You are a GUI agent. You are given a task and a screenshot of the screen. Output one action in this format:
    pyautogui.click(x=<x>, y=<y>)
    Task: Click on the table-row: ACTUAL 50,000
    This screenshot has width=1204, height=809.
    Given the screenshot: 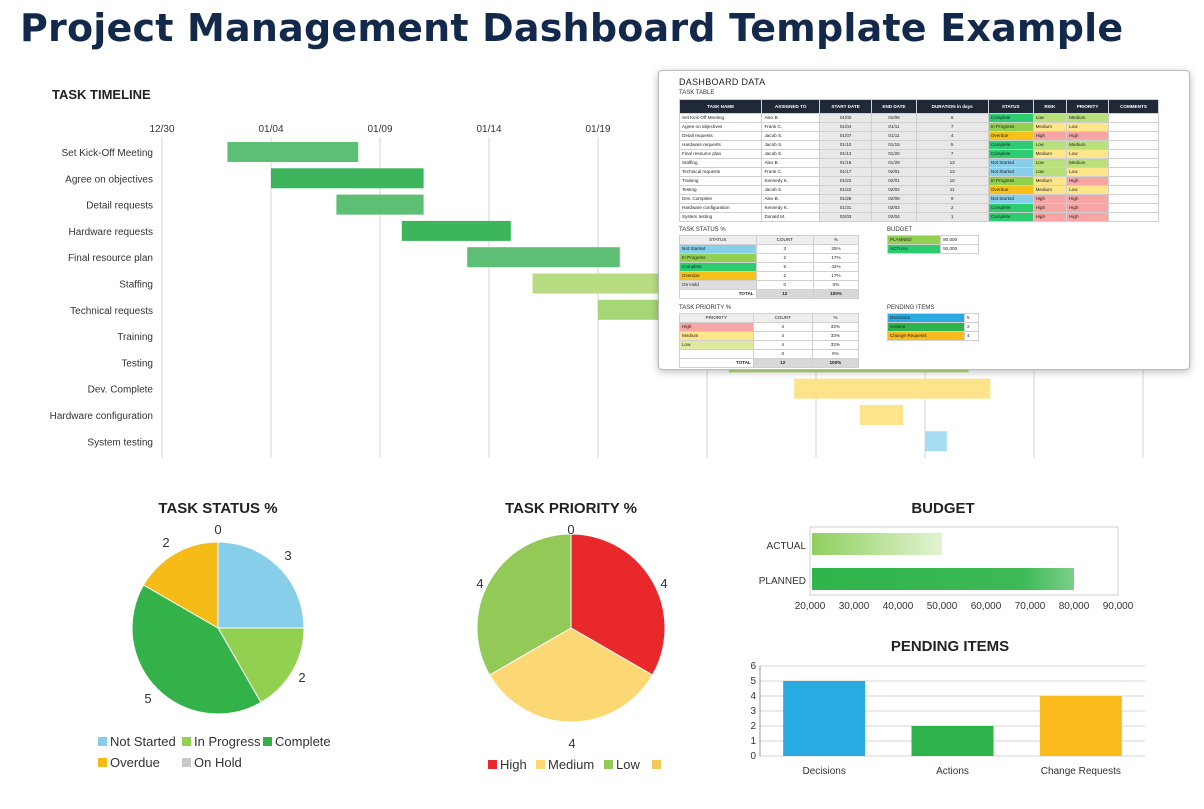 What is the action you would take?
    pyautogui.click(x=932, y=249)
    